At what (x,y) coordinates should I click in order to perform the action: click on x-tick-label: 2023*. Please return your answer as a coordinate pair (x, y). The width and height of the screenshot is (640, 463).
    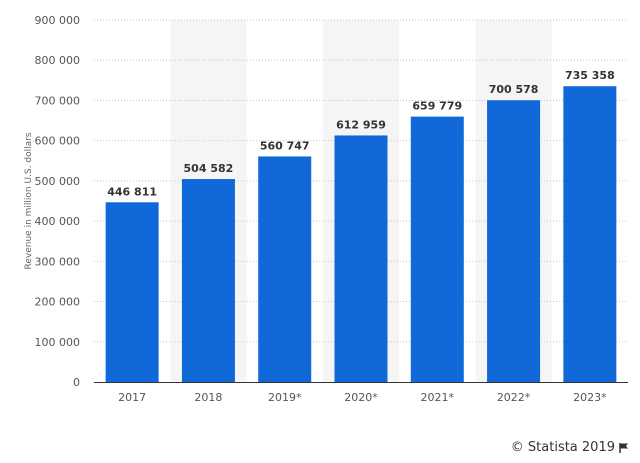
    Looking at the image, I should click on (590, 397).